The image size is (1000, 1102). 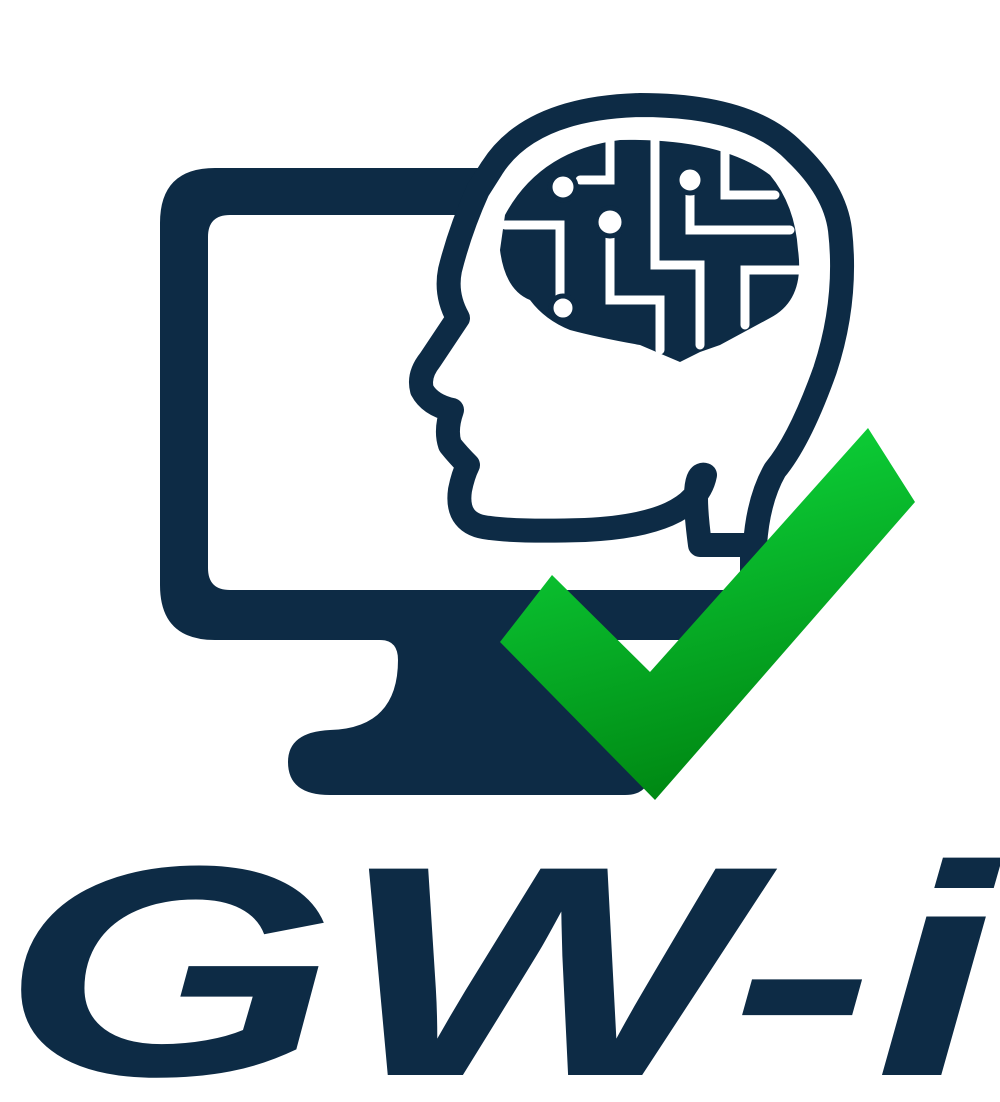 What do you see at coordinates (707, 614) in the screenshot?
I see `check-mark` at bounding box center [707, 614].